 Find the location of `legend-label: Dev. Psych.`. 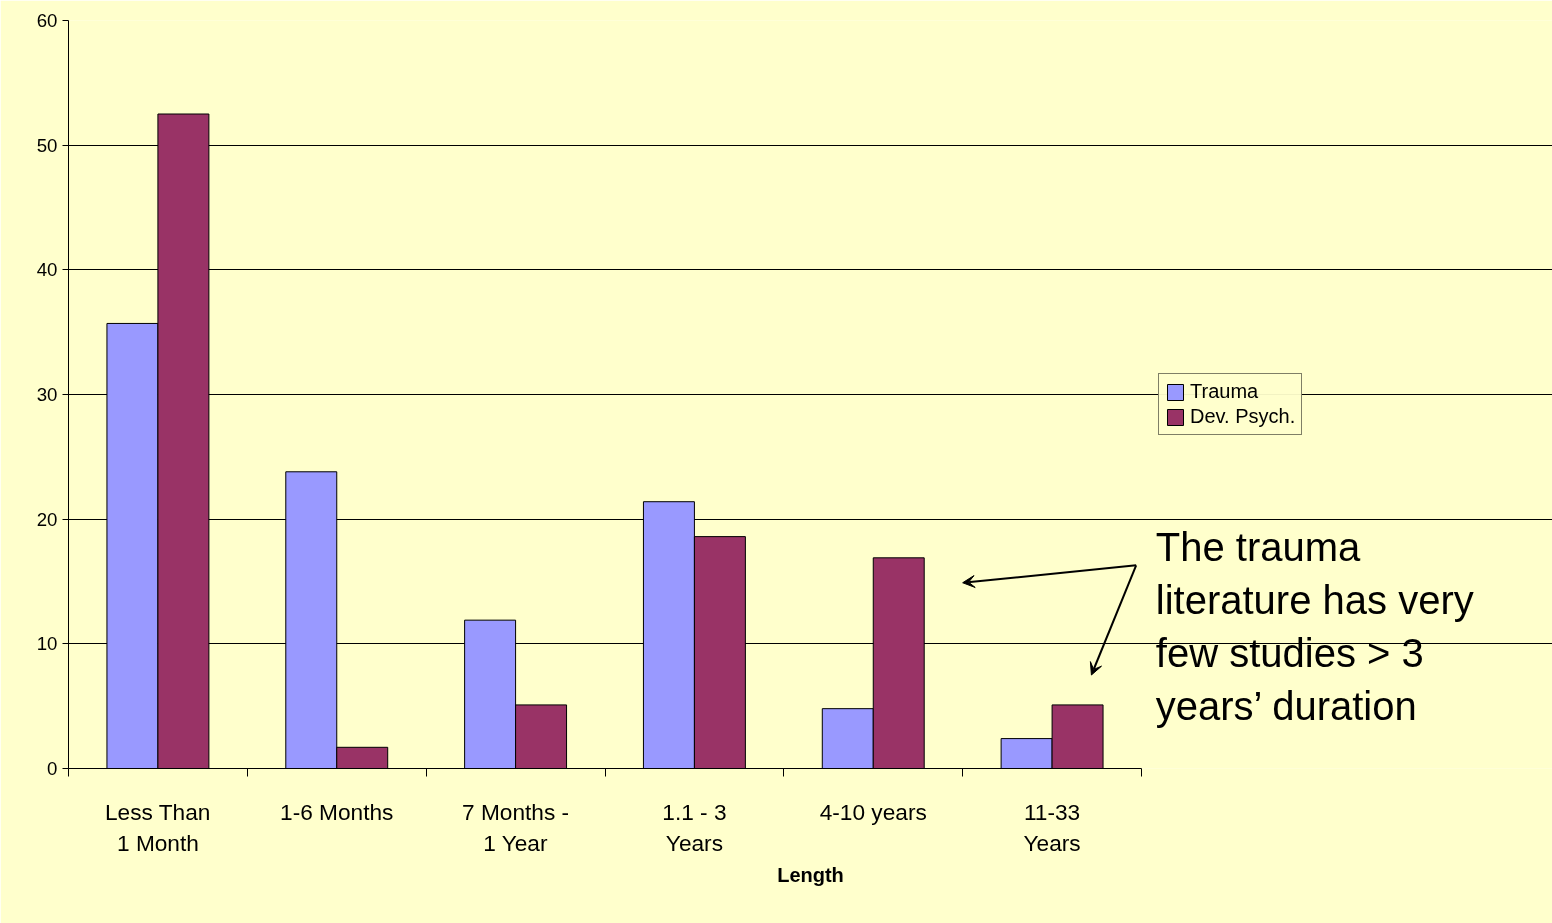

legend-label: Dev. Psych. is located at coordinates (1243, 416).